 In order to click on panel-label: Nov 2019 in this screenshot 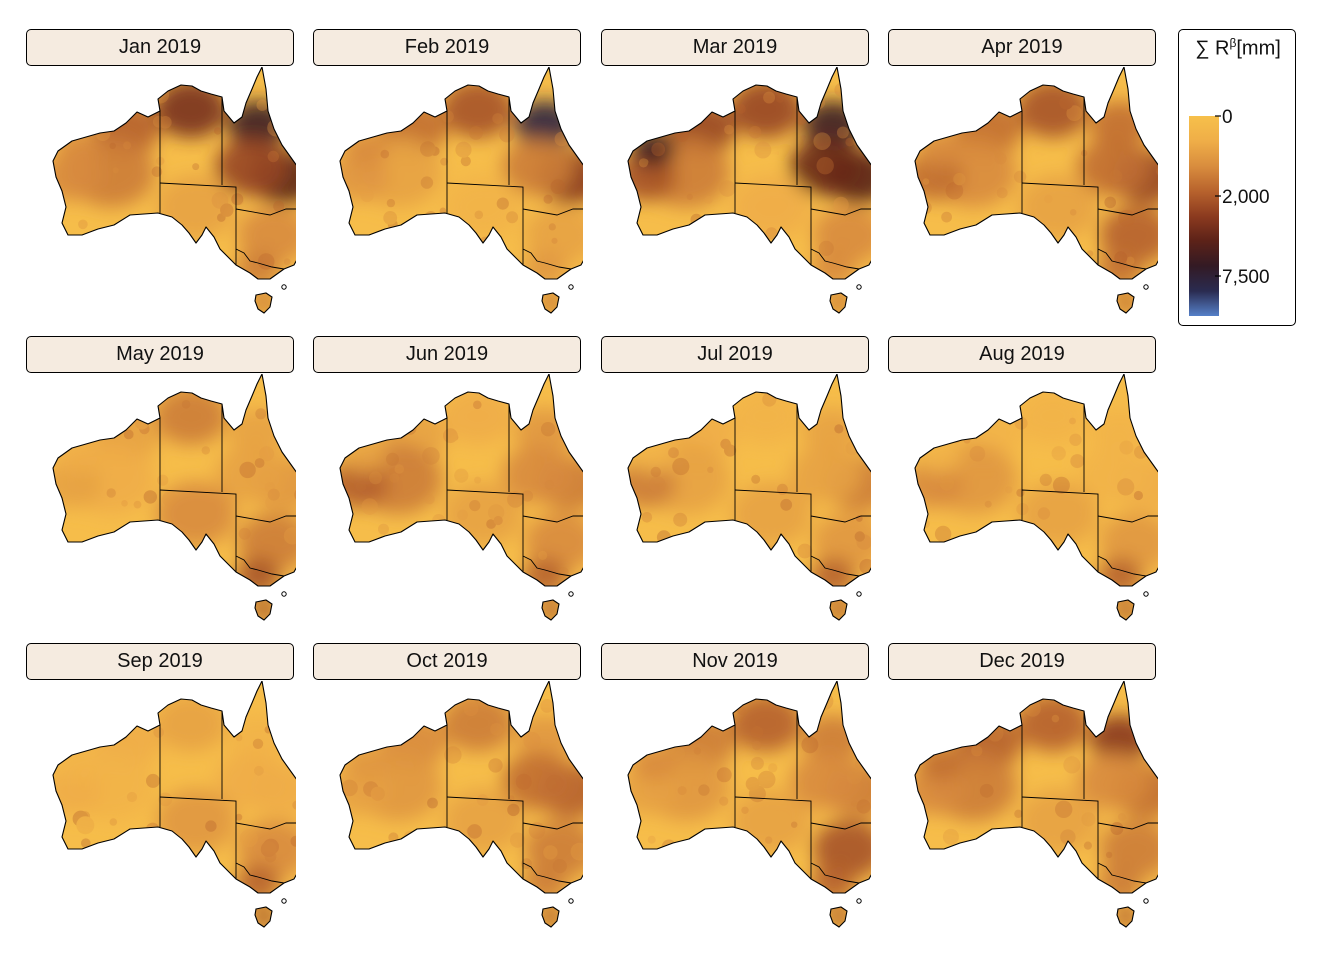, I will do `click(735, 661)`.